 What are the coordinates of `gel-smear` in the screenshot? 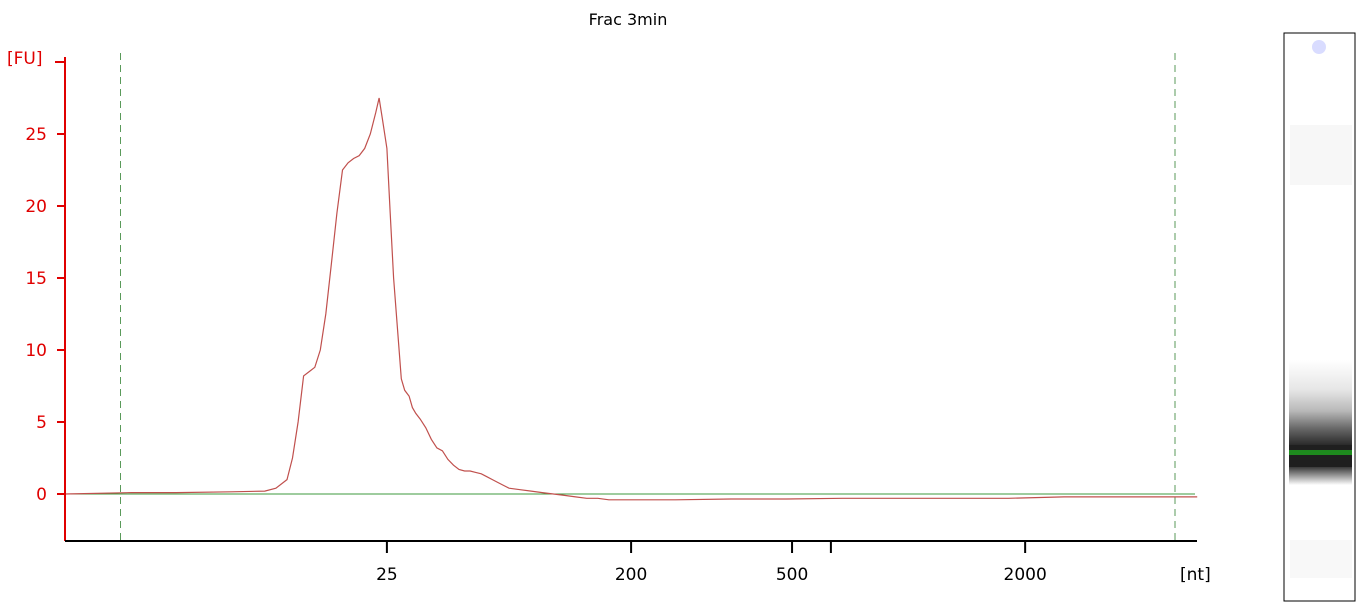 It's located at (1320, 402).